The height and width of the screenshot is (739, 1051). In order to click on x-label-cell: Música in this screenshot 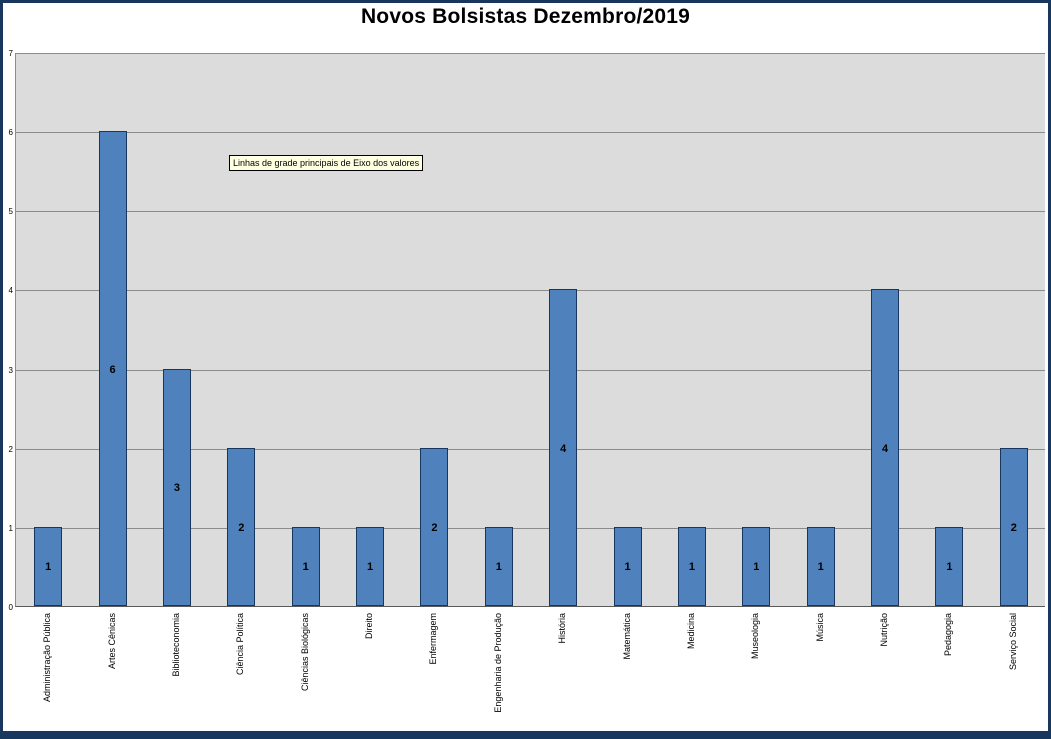, I will do `click(820, 672)`.